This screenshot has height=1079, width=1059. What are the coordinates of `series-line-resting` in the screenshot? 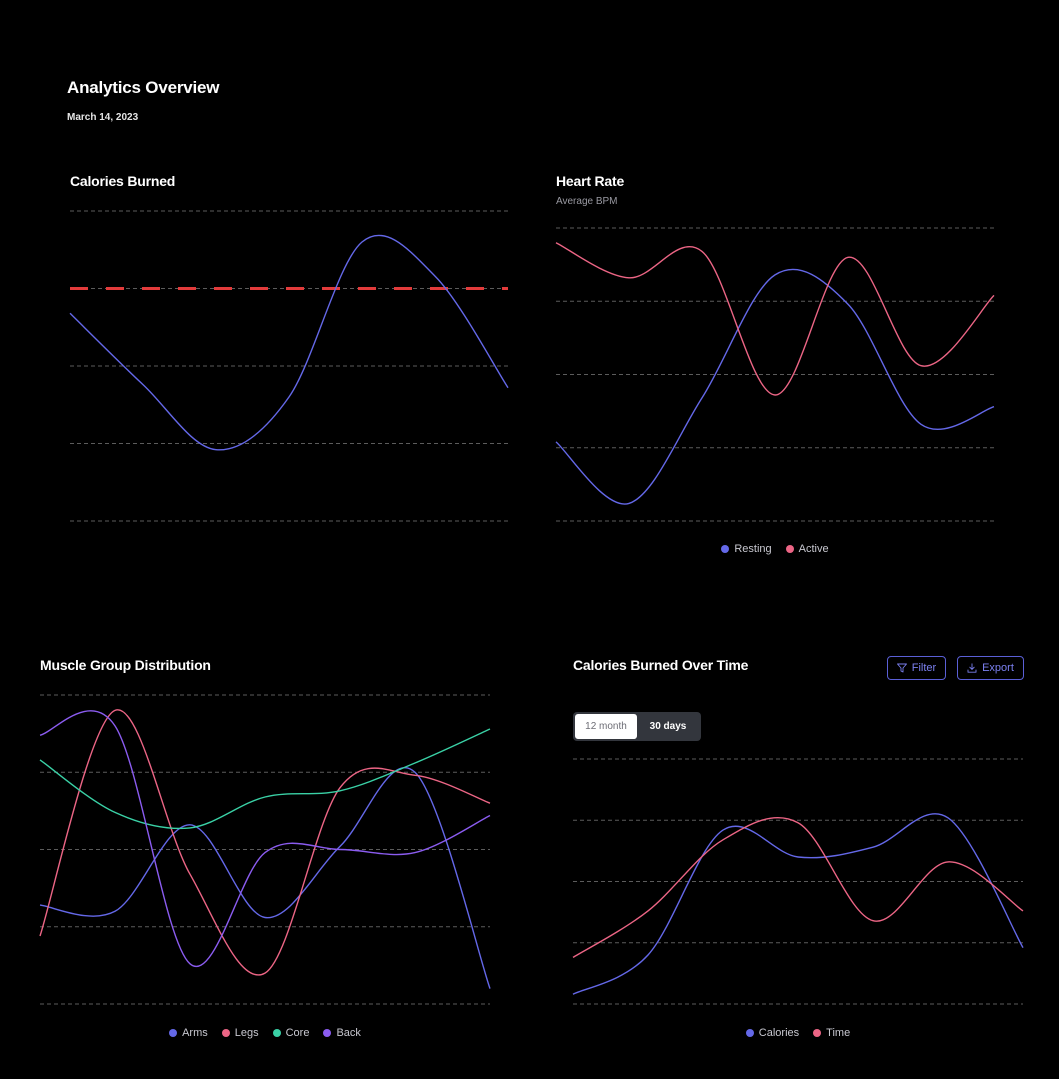 It's located at (775, 386).